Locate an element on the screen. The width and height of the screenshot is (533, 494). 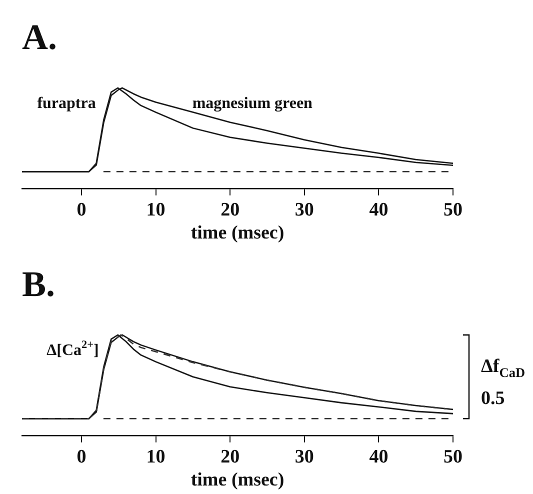
series-label: furaptra is located at coordinates (66, 103).